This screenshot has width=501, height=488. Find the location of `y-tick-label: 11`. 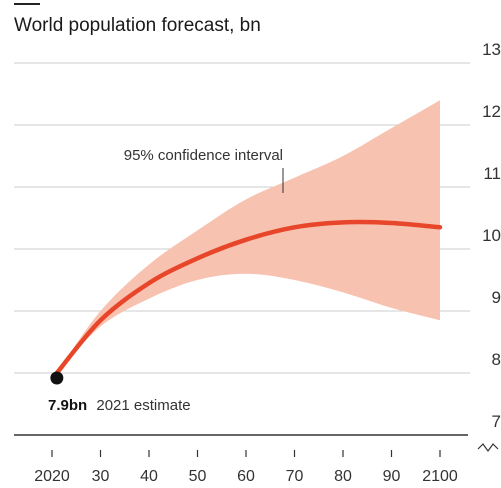

y-tick-label: 11 is located at coordinates (492, 173).